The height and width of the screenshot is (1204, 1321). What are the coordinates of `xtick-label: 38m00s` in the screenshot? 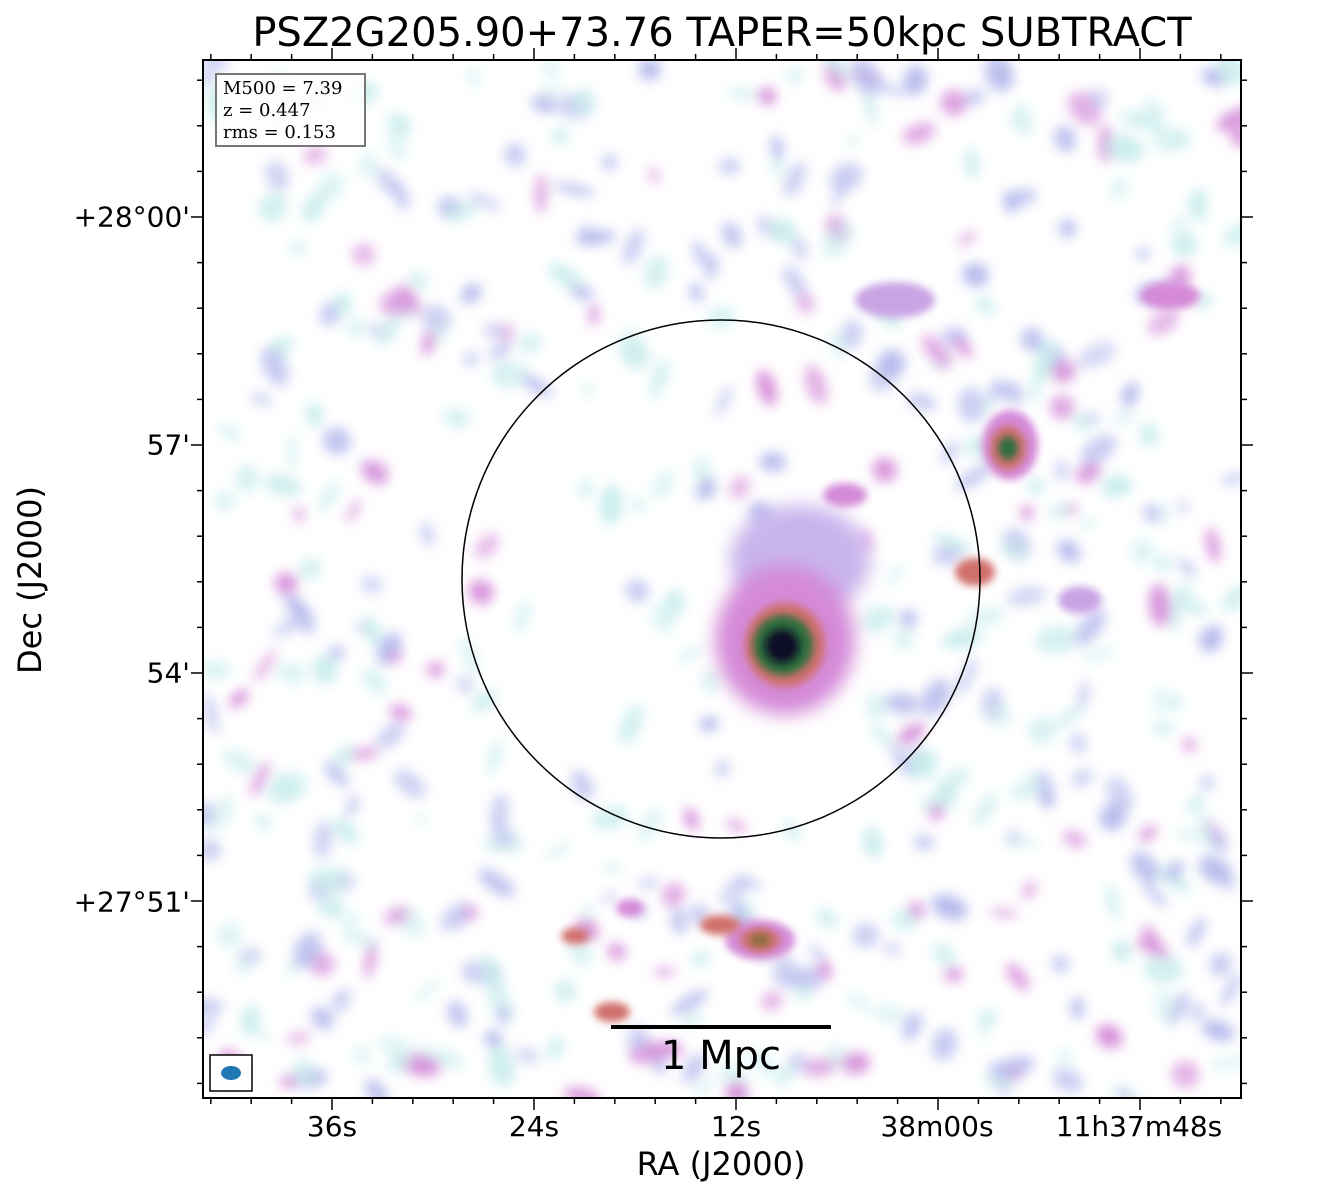 It's located at (937, 1126).